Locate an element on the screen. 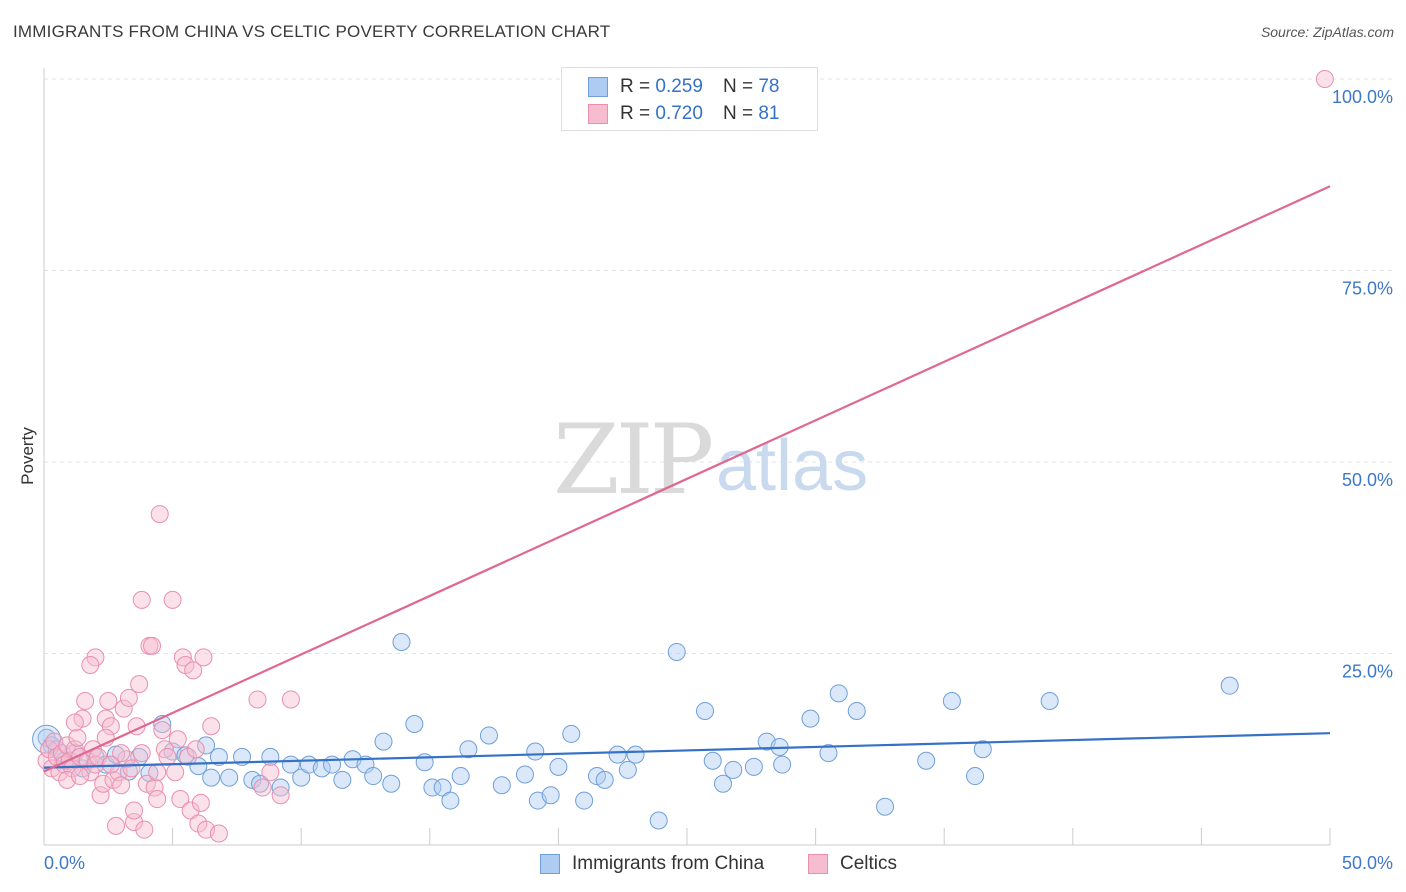  bottom-legend-swatch-china is located at coordinates (550, 864).